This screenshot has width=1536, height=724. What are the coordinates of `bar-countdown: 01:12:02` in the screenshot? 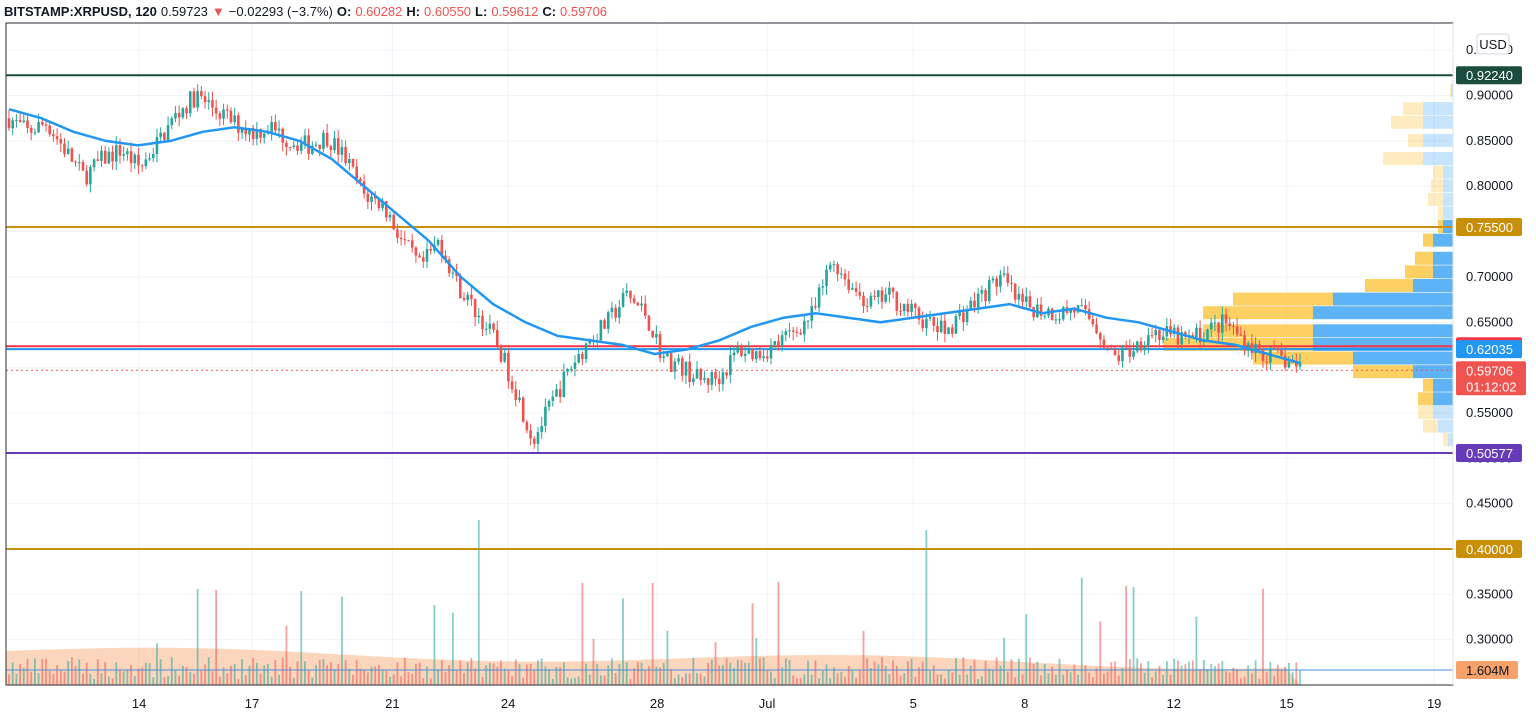 It's located at (1491, 386).